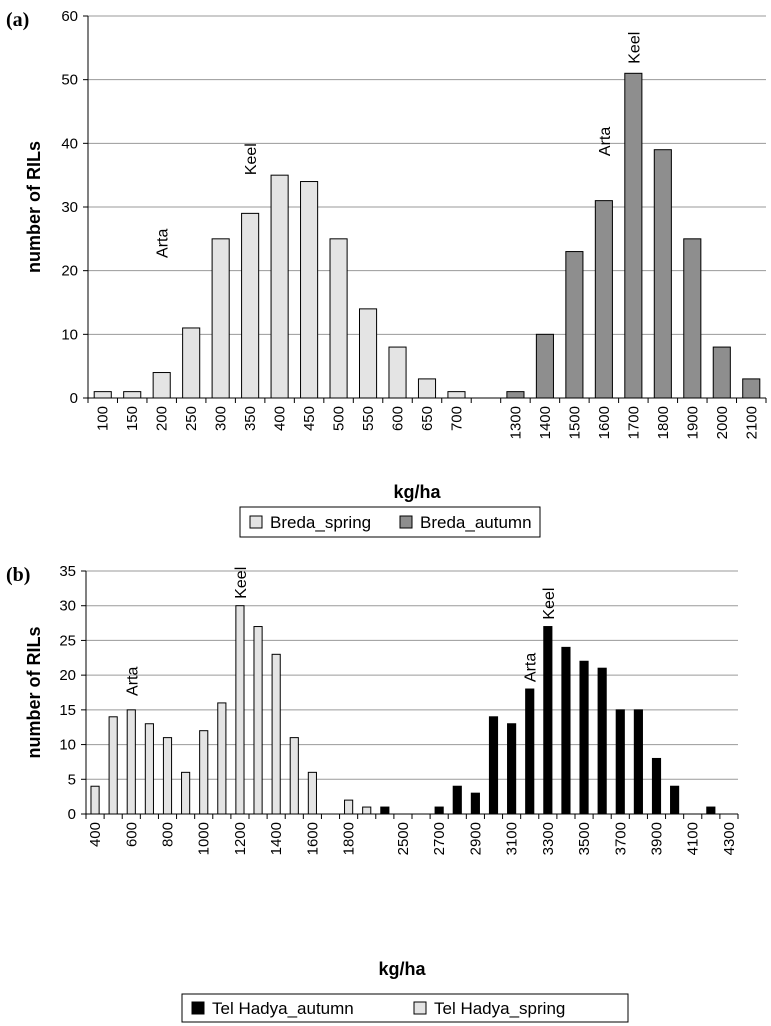 This screenshot has width=771, height=1026. What do you see at coordinates (320, 522) in the screenshot?
I see `legend-entry: Breda_spring` at bounding box center [320, 522].